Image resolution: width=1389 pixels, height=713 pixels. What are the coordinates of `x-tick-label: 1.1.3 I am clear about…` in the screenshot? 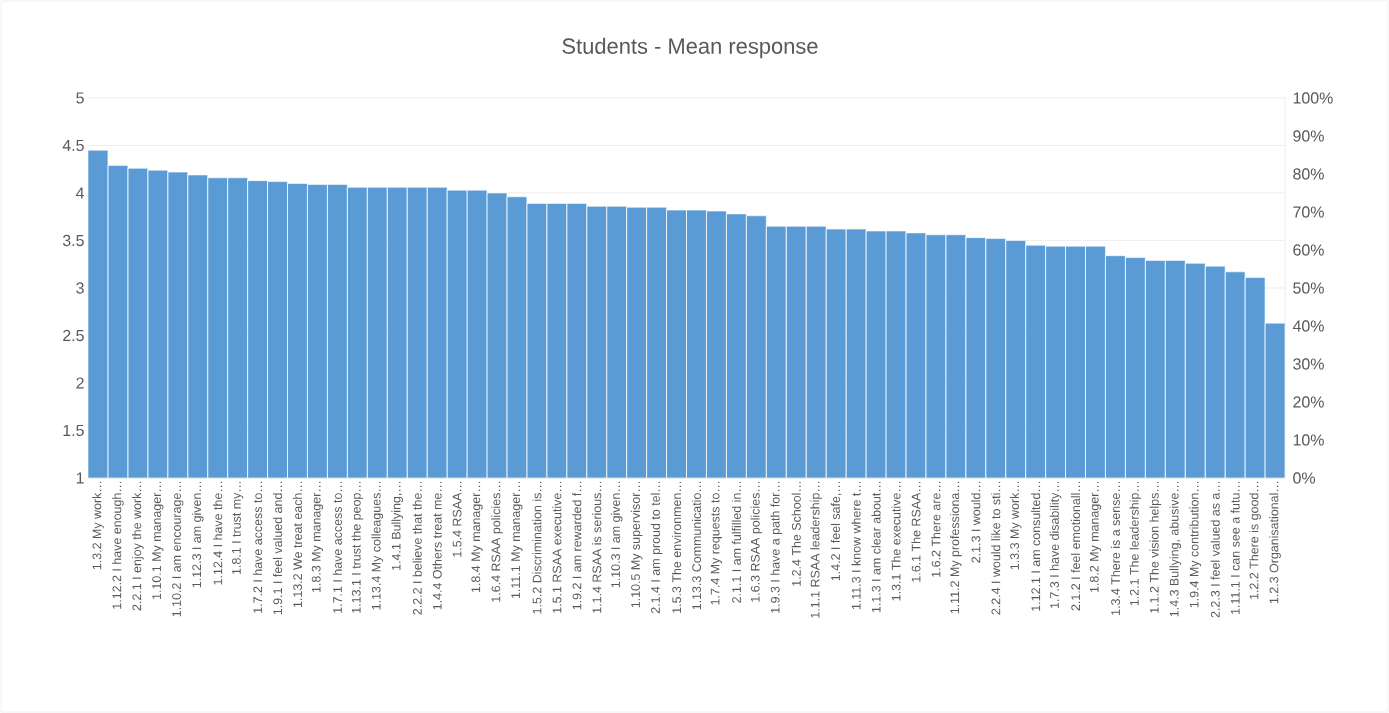 It's located at (876, 547).